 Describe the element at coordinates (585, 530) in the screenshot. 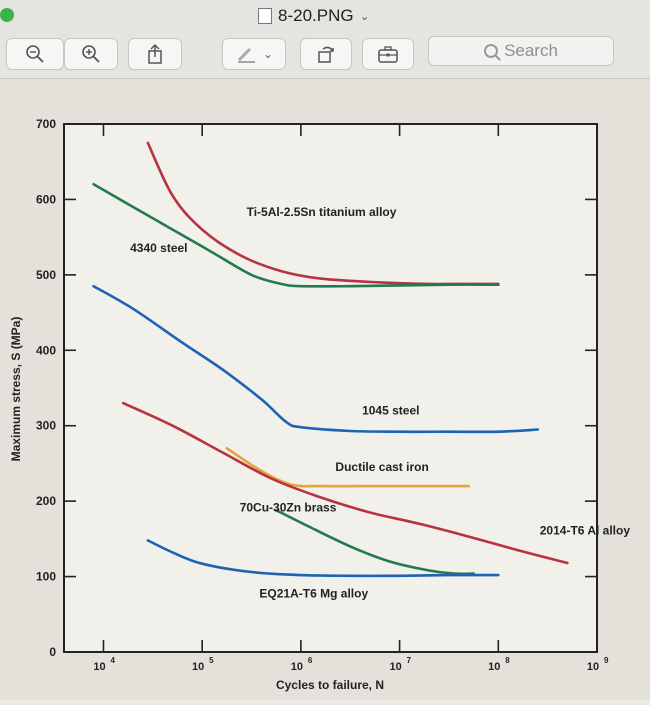

I see `curve-annotation: 2014-T6 Al alloy` at that location.